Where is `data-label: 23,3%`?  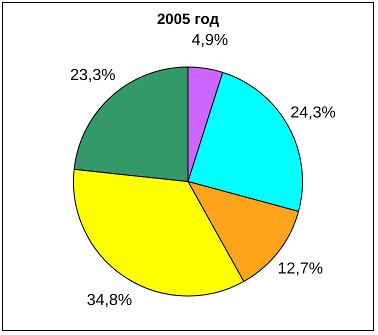
data-label: 23,3% is located at coordinates (93, 75).